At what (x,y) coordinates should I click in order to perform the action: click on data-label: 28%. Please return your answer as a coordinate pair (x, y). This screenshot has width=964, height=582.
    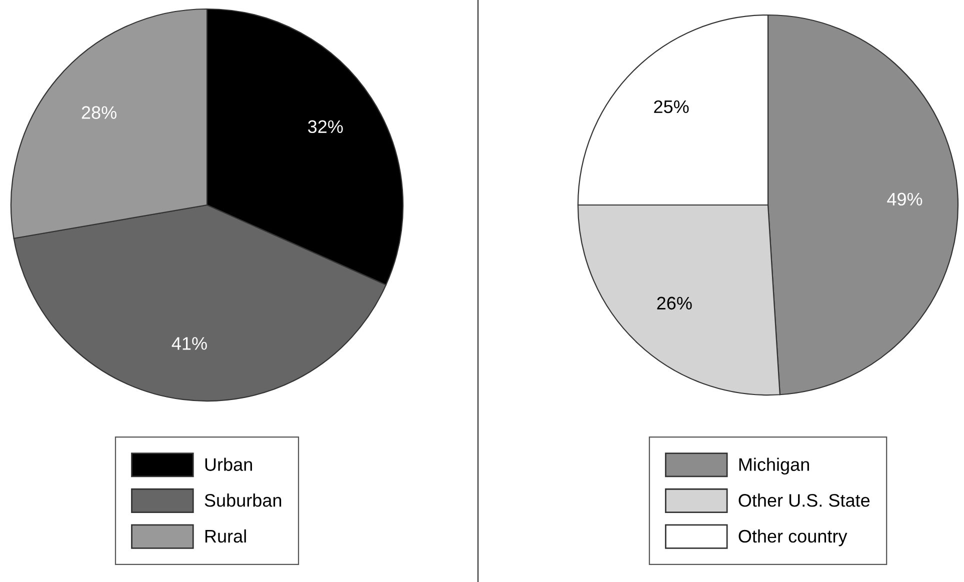
    Looking at the image, I should click on (99, 112).